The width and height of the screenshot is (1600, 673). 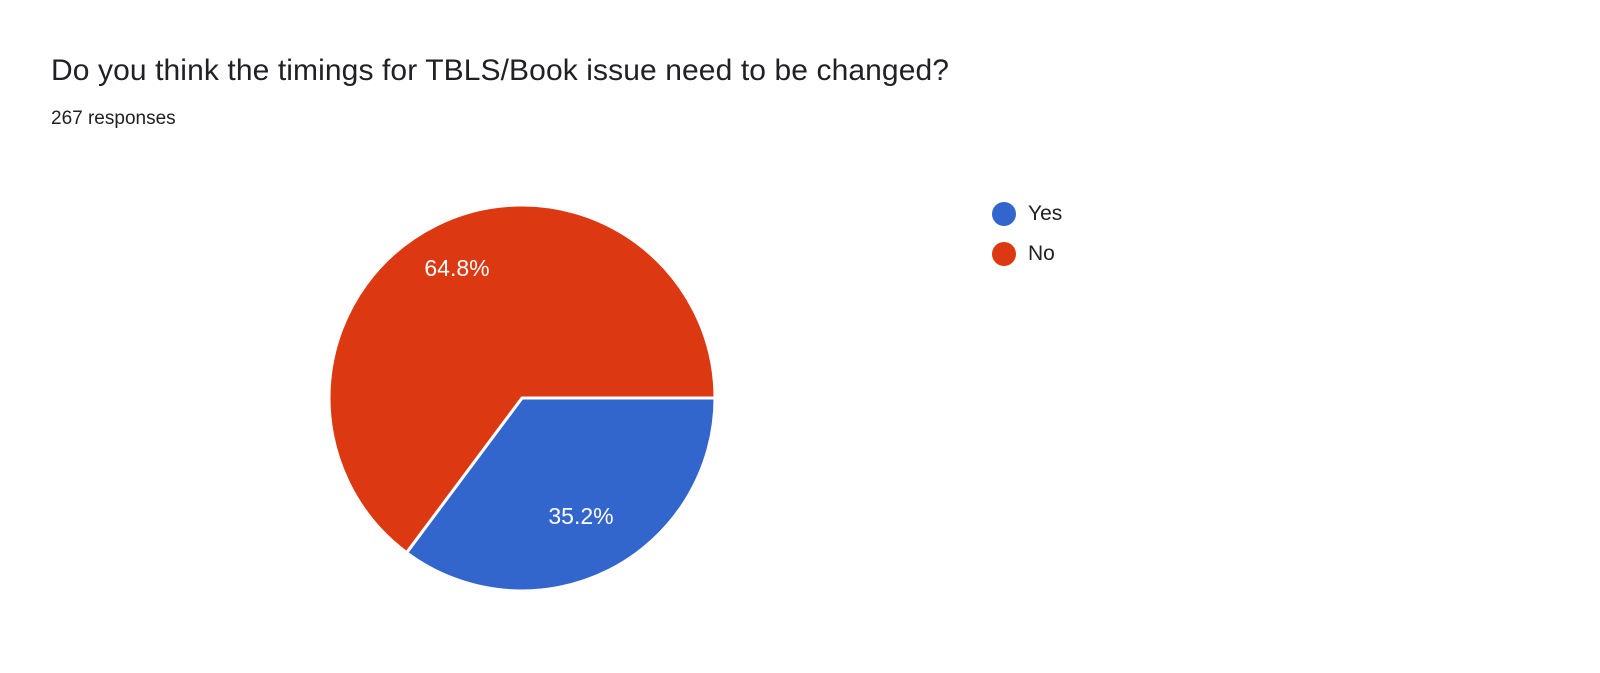 What do you see at coordinates (1027, 234) in the screenshot?
I see `chart-legend: Yes No` at bounding box center [1027, 234].